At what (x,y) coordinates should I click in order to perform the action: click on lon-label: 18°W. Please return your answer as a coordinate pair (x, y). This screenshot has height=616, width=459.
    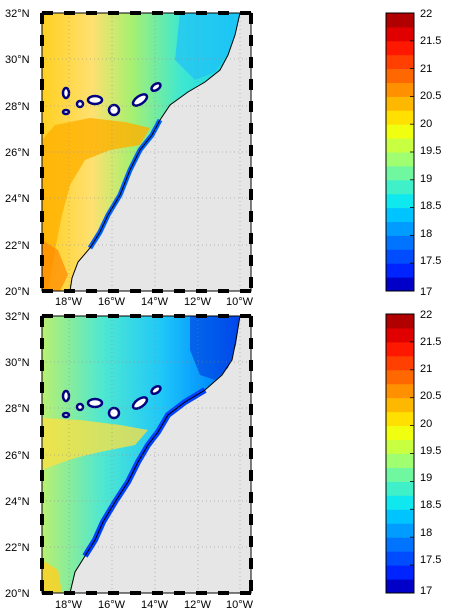
    Looking at the image, I should click on (69, 605).